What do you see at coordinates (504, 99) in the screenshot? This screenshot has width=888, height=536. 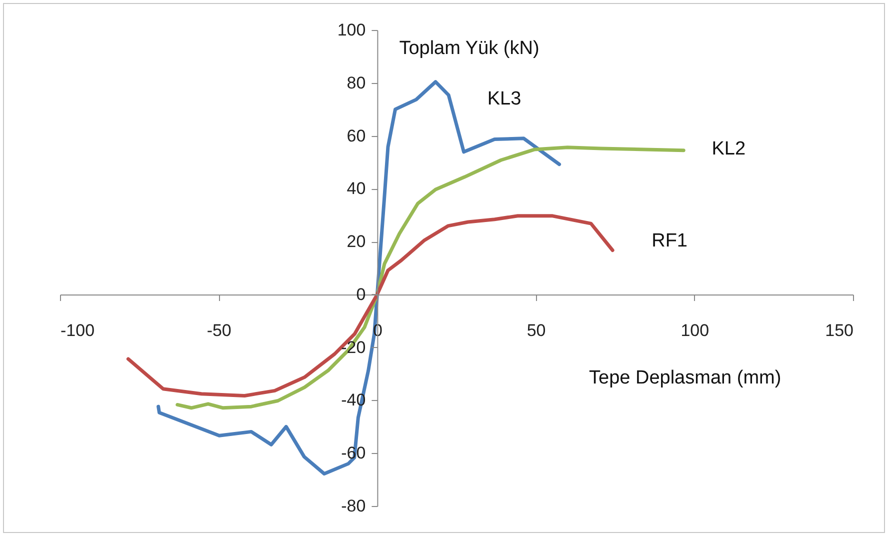 I see `series-label: KL3` at bounding box center [504, 99].